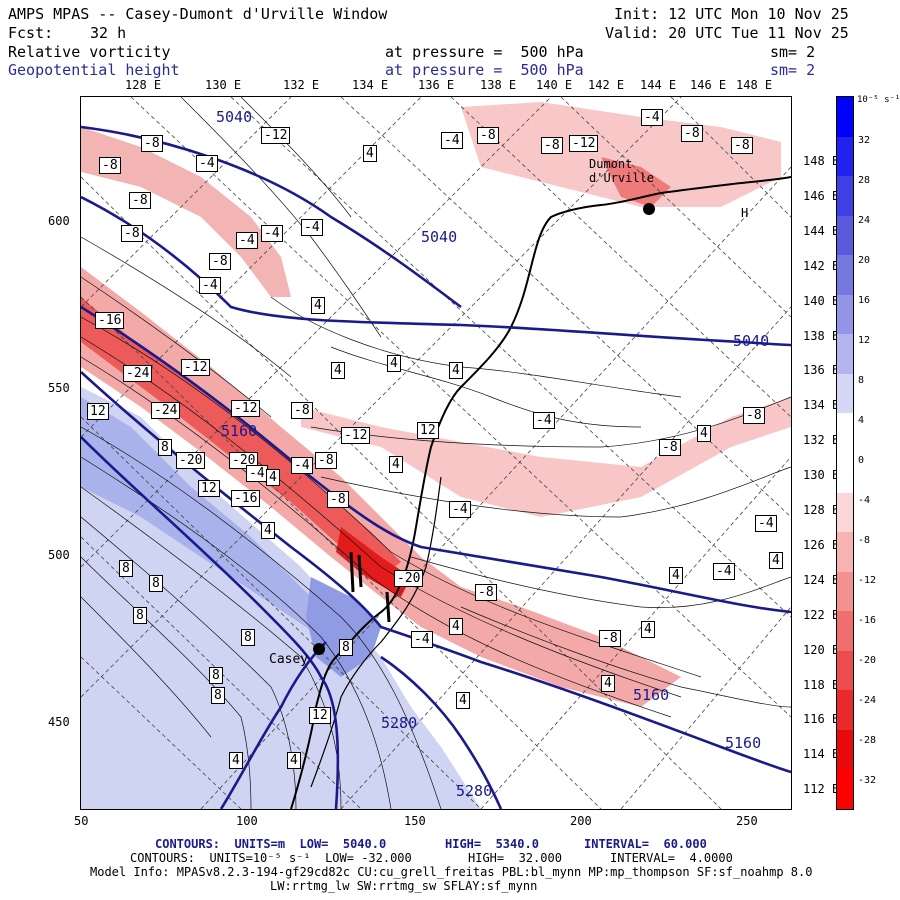 This screenshot has width=900, height=900. I want to click on colorbar-tick-label: 32, so click(864, 140).